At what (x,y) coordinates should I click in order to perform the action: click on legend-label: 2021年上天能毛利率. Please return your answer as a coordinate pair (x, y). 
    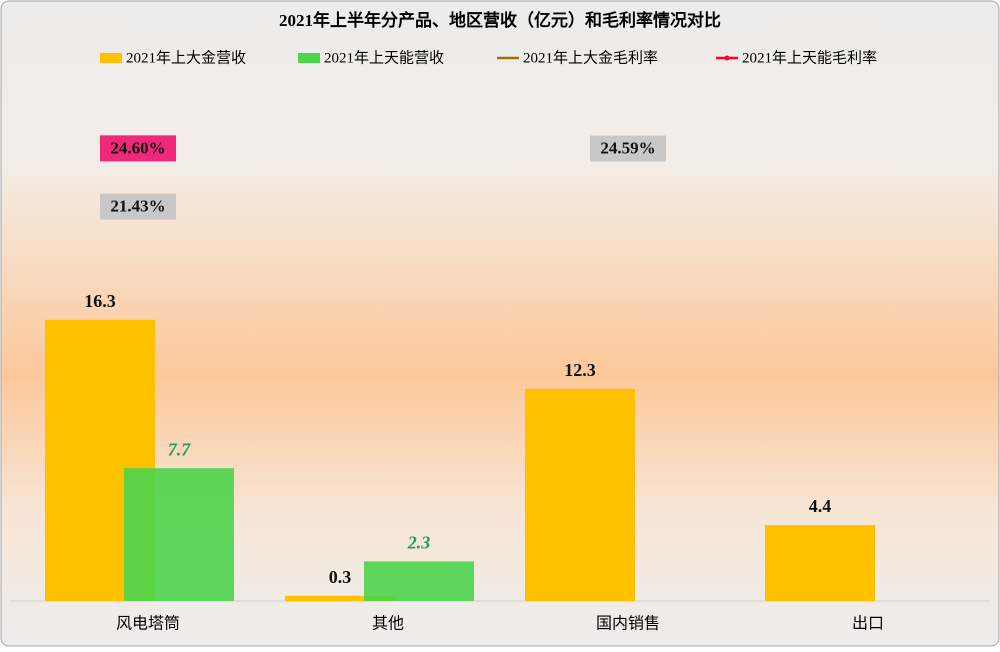
    Looking at the image, I should click on (809, 57).